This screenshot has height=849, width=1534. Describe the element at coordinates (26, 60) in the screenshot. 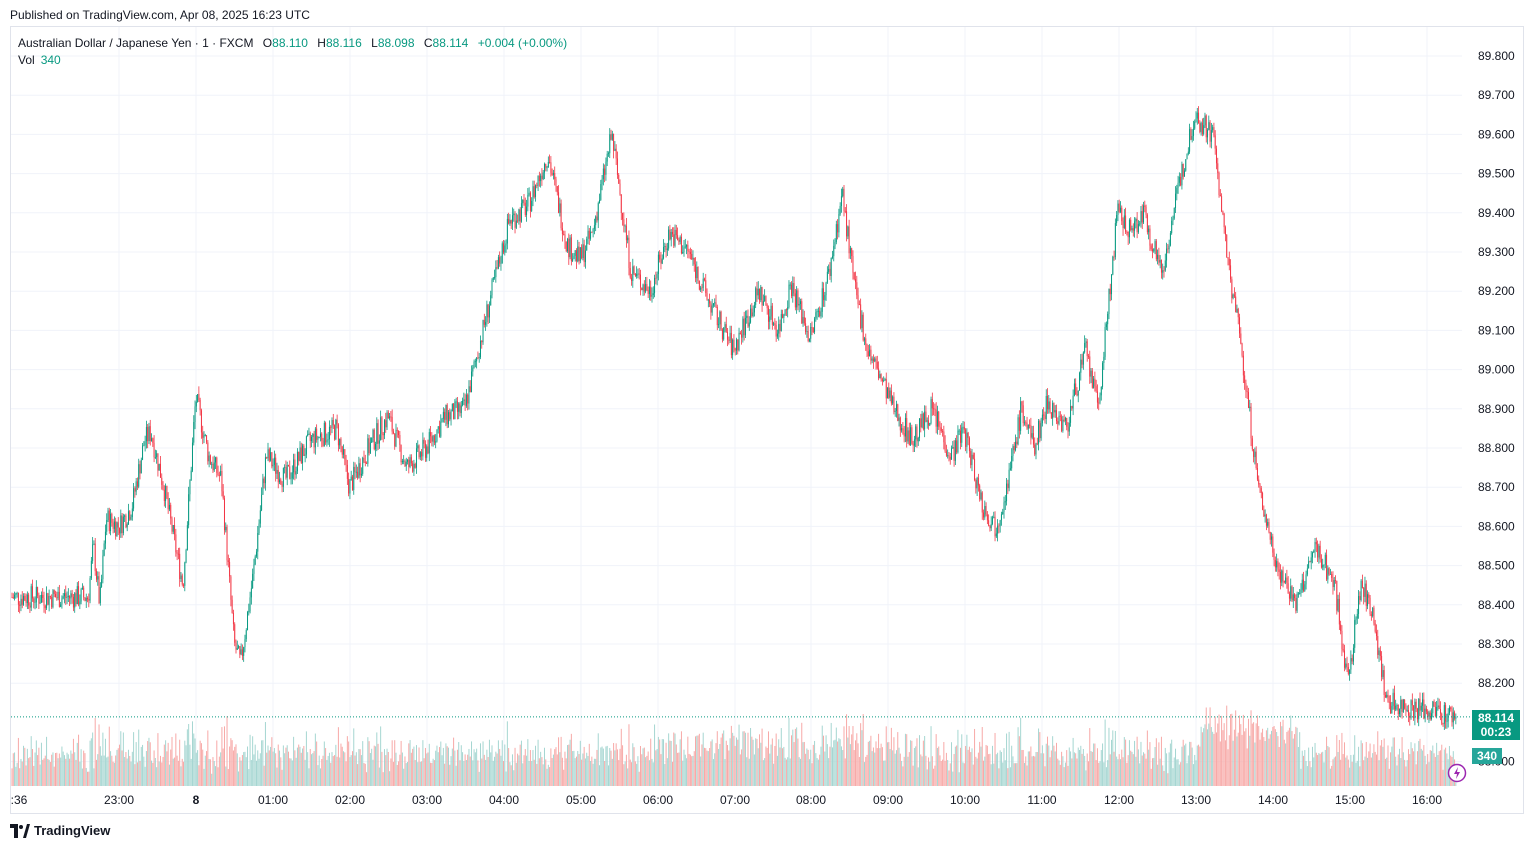

I see `volume-label: Vol` at that location.